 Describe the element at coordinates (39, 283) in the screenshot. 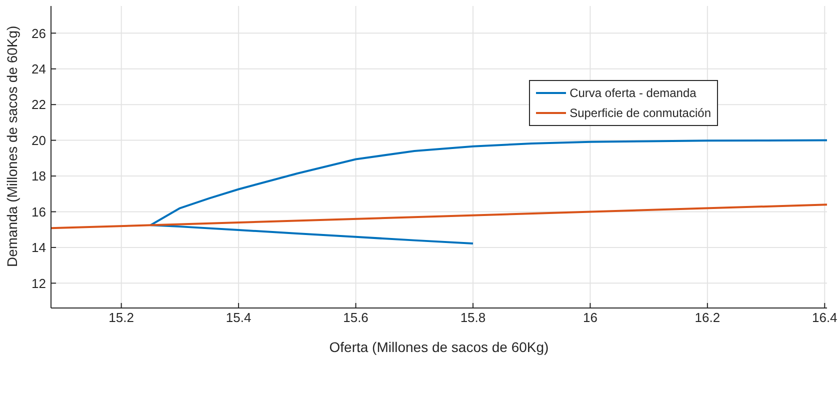

I see `y-tick-label: 12` at that location.